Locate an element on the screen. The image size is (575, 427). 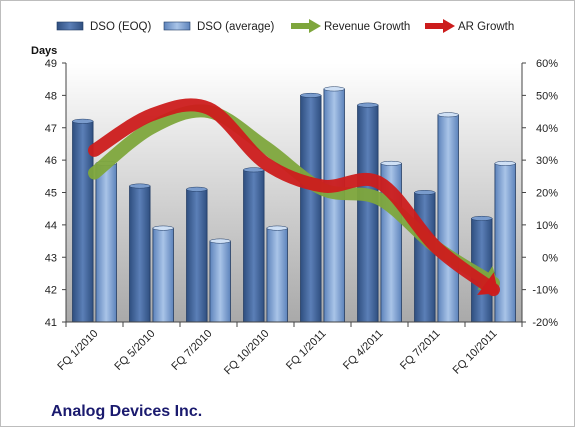
bar-dso-average--2 is located at coordinates (220, 281).